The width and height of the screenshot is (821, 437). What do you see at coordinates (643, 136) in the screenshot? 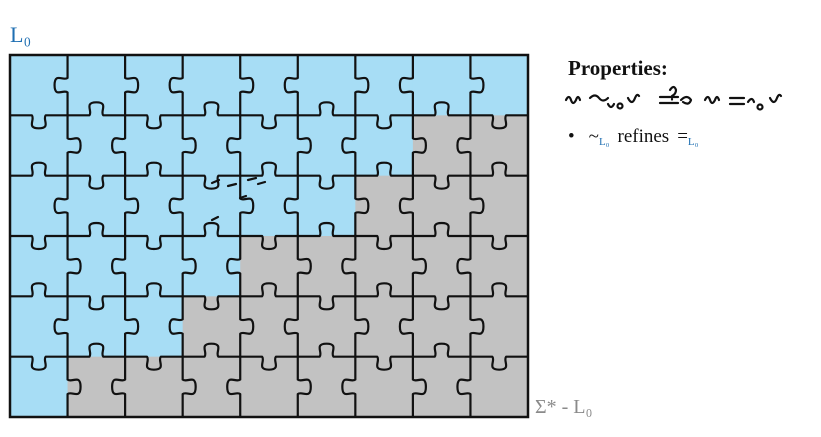
I see `refines-word: refines` at bounding box center [643, 136].